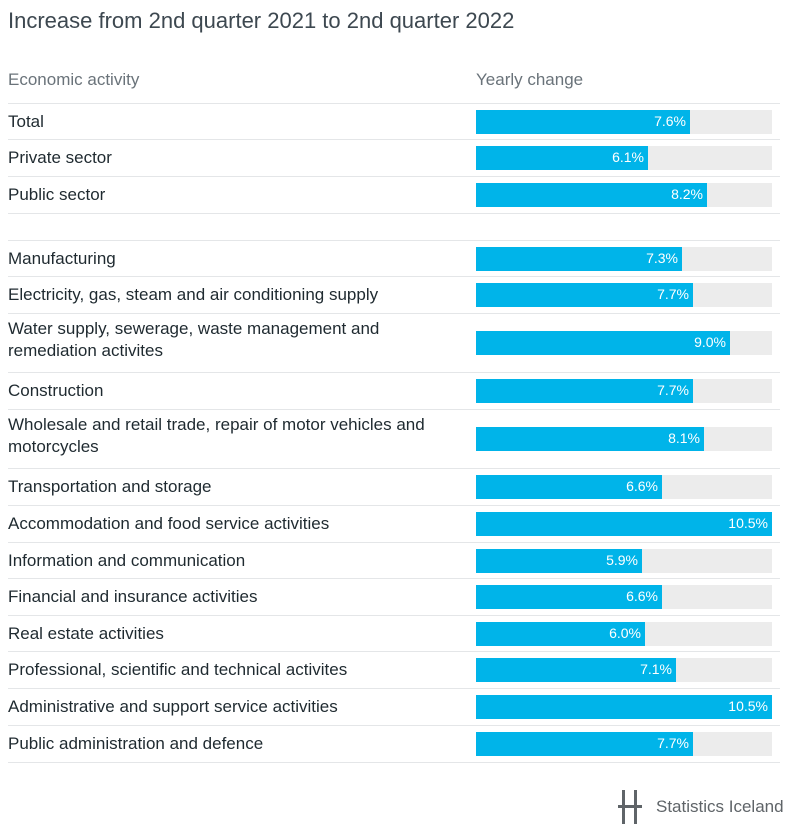 Image resolution: width=800 pixels, height=838 pixels. I want to click on category-label: Construction, so click(56, 390).